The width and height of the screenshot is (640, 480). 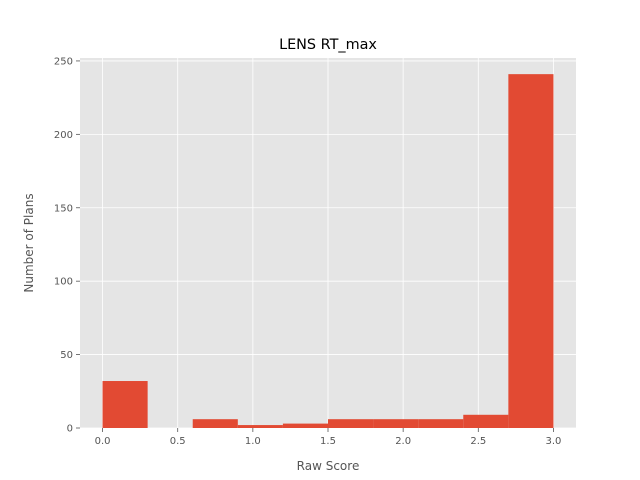 What do you see at coordinates (63, 208) in the screenshot?
I see `y-tick-label: 150` at bounding box center [63, 208].